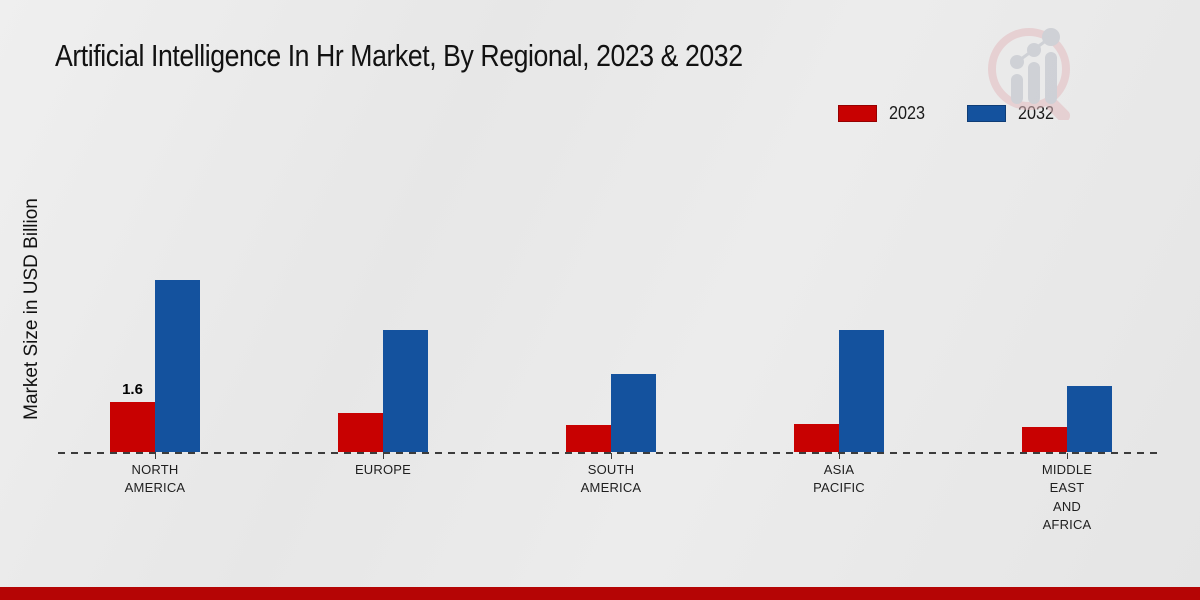 This screenshot has width=1200, height=600. What do you see at coordinates (987, 113) in the screenshot?
I see `legend-swatch-2032` at bounding box center [987, 113].